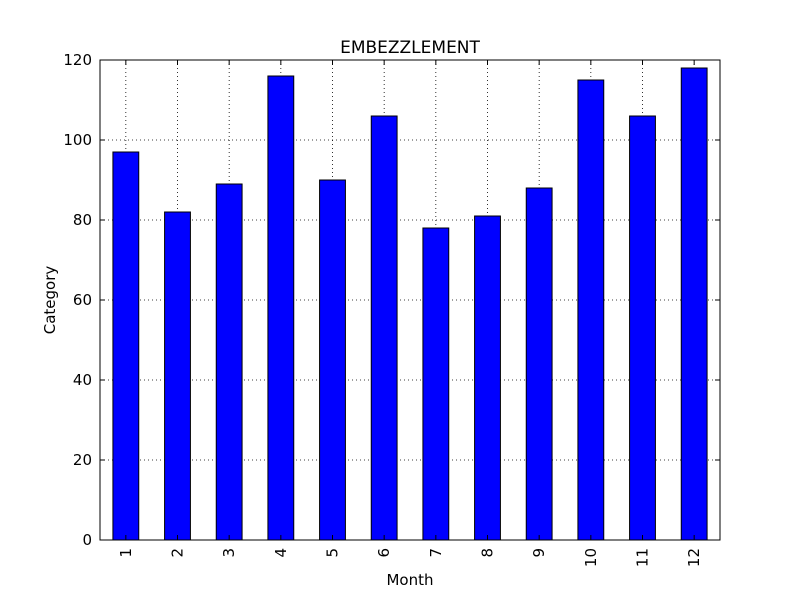  What do you see at coordinates (87, 540) in the screenshot?
I see `y-tick-label: 0` at bounding box center [87, 540].